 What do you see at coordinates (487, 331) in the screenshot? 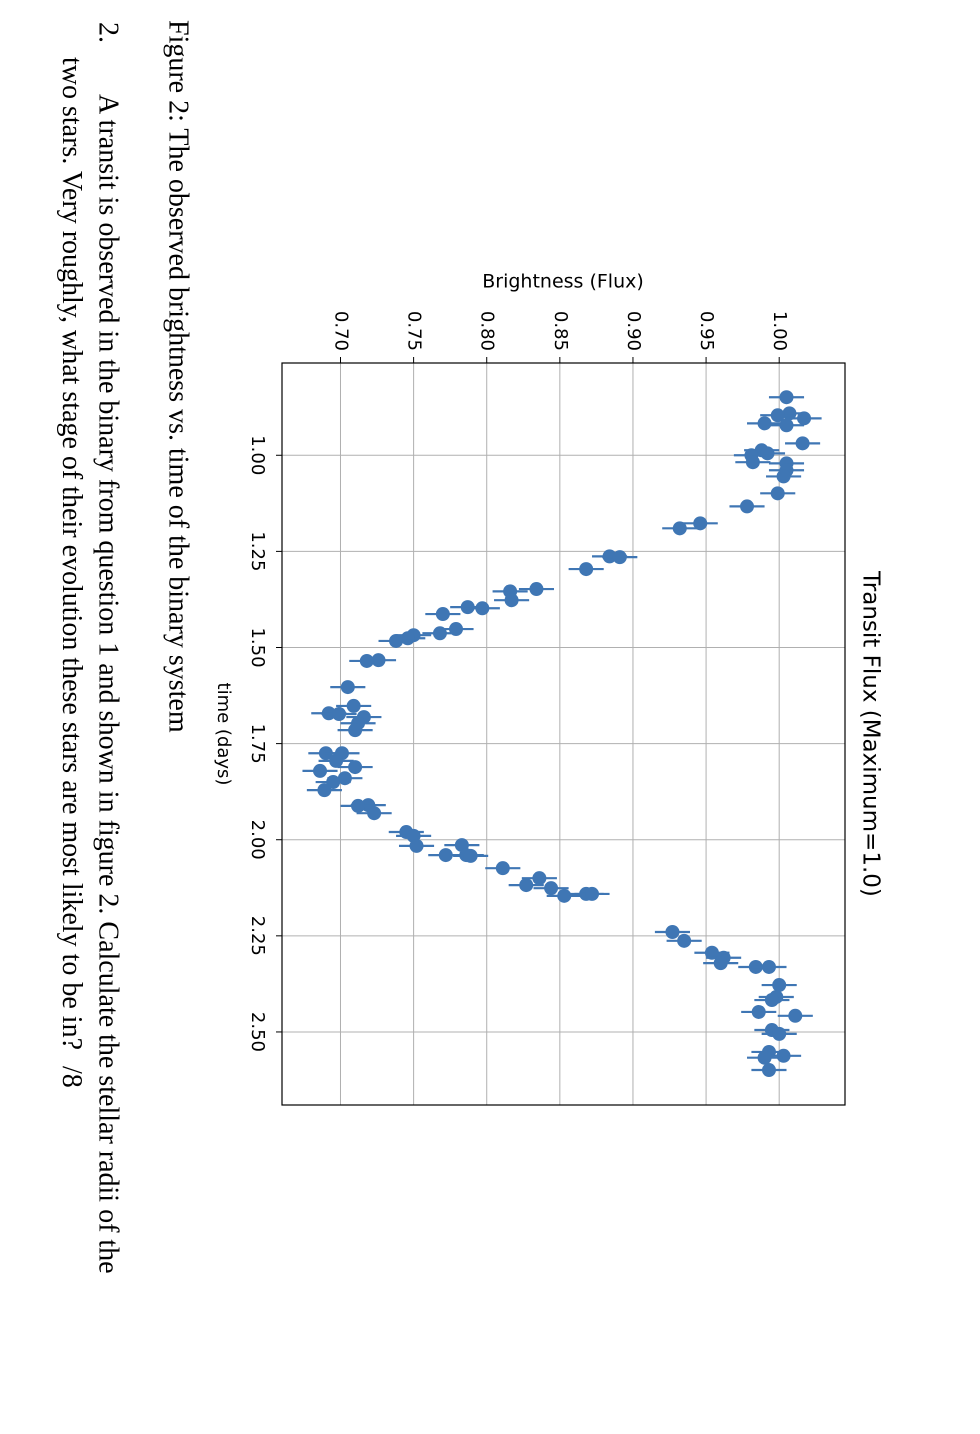
I see `y-tick-label: 0.80` at bounding box center [487, 331].